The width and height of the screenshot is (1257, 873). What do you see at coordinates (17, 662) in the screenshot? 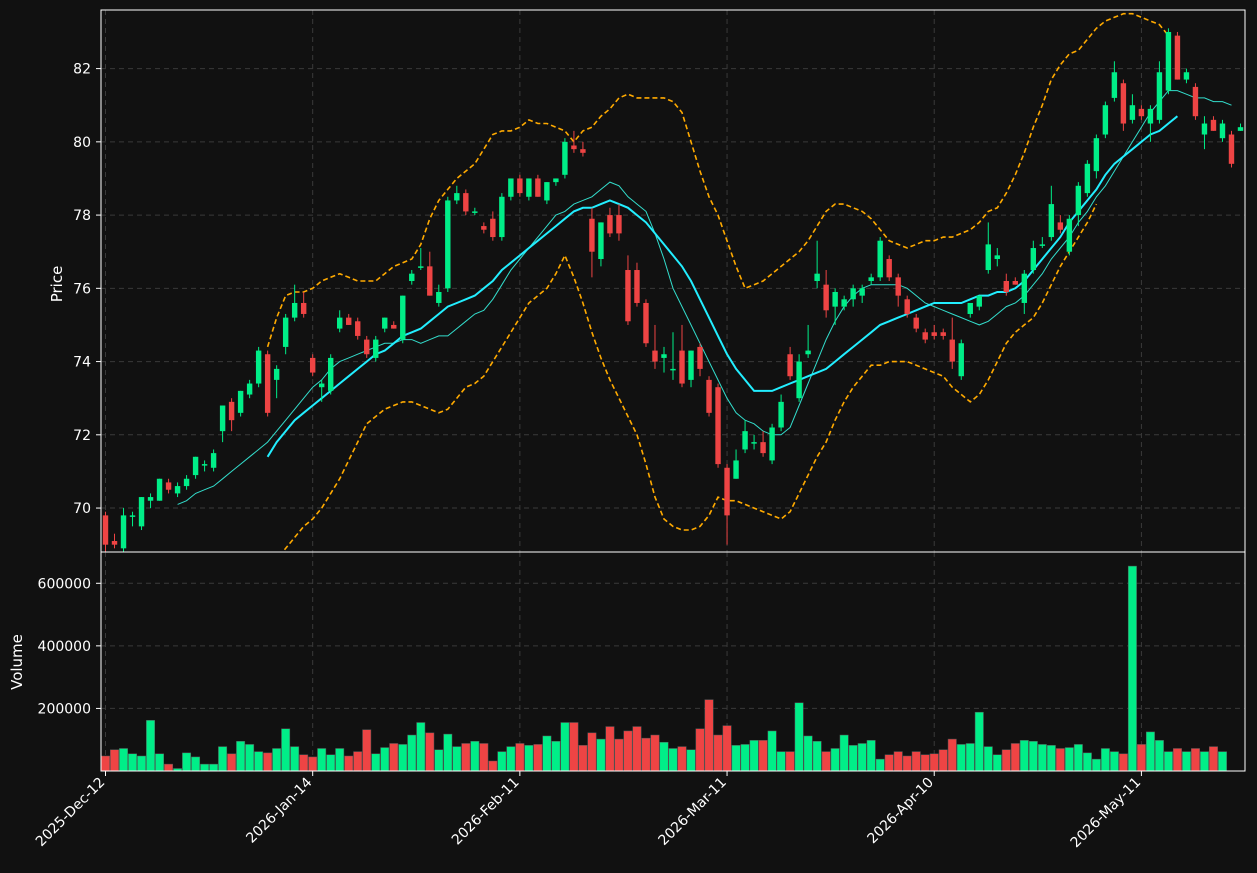
I see `volume-axis-title: Volume` at bounding box center [17, 662].